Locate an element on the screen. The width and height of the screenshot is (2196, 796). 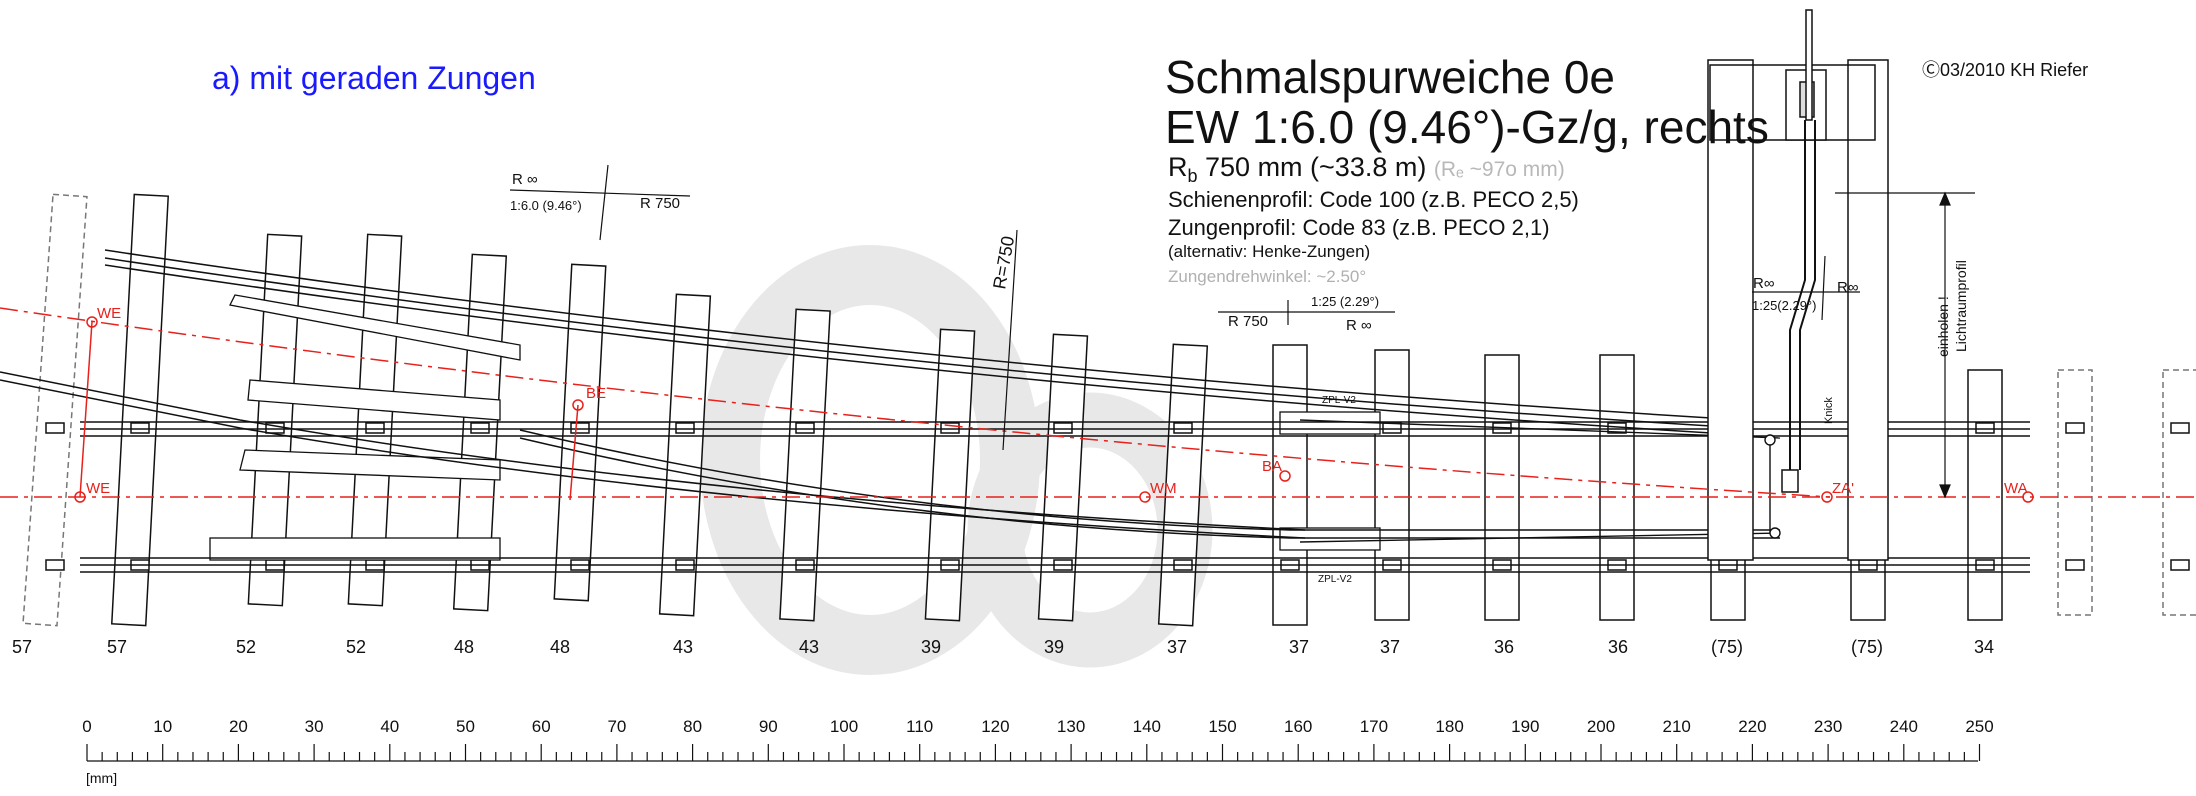
ruler-tick-label: 210 is located at coordinates (1677, 726).